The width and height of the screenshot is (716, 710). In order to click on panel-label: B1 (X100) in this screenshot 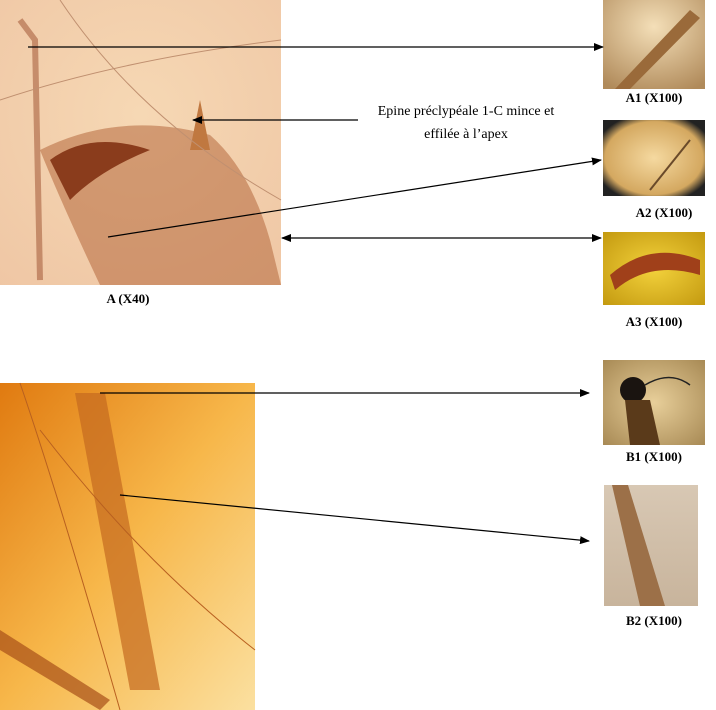, I will do `click(654, 456)`.